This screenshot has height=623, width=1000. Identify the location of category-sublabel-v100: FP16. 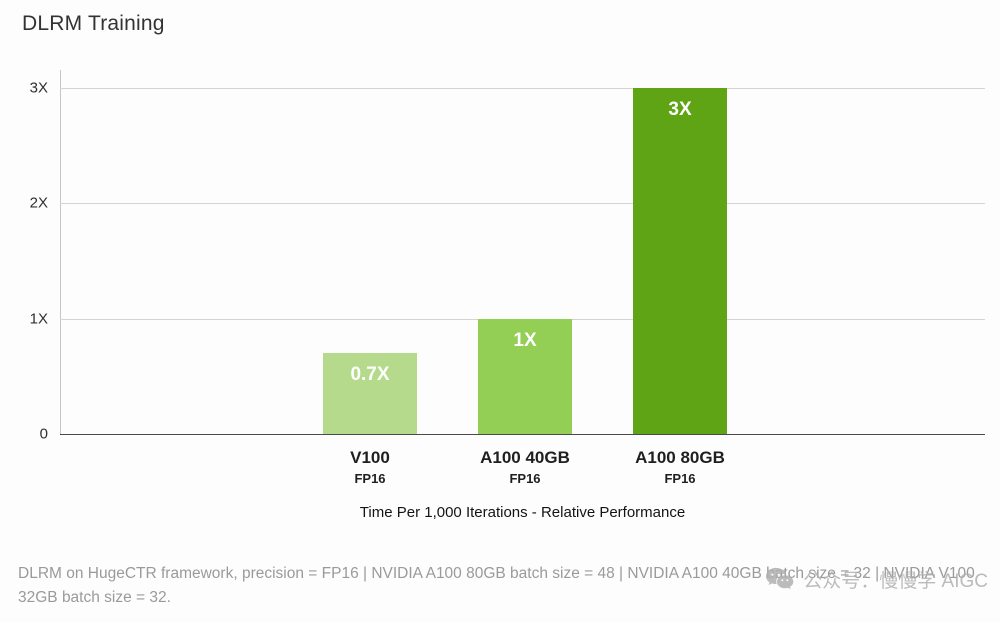
(370, 478).